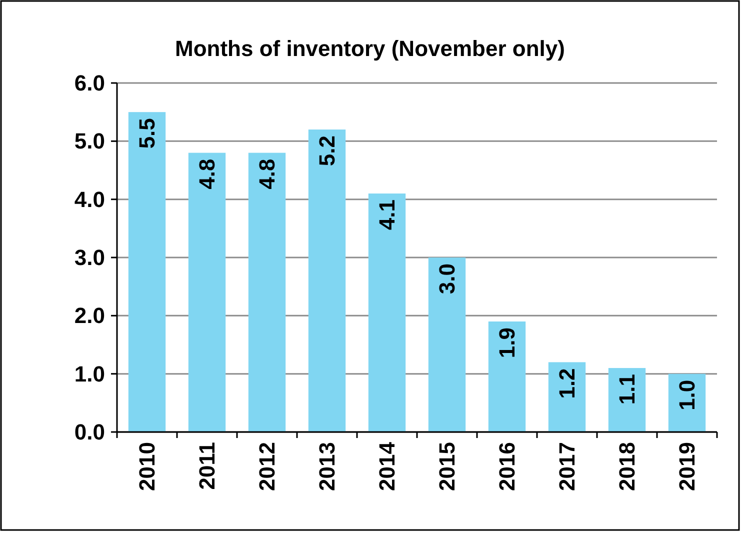 The width and height of the screenshot is (748, 533). Describe the element at coordinates (327, 466) in the screenshot. I see `x-tick-label: 2013` at that location.